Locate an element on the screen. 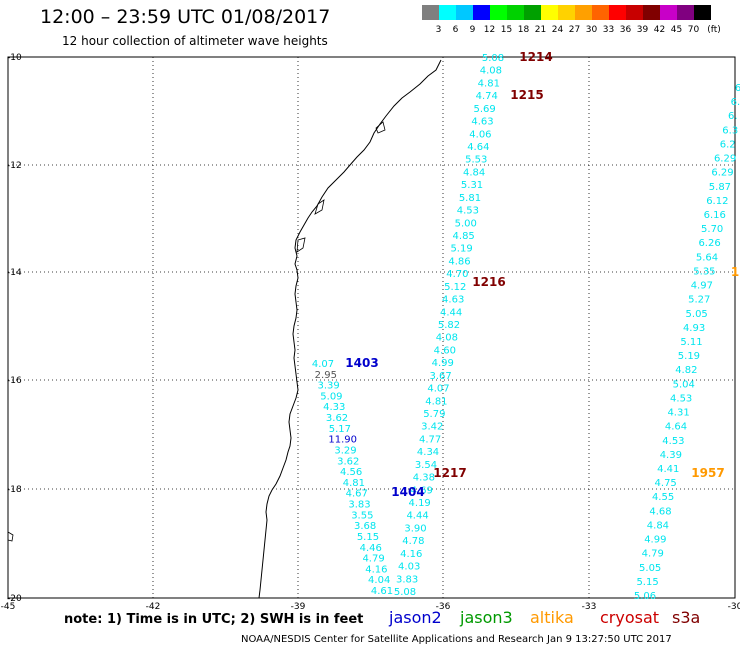  pass-label: 1 is located at coordinates (735, 272).